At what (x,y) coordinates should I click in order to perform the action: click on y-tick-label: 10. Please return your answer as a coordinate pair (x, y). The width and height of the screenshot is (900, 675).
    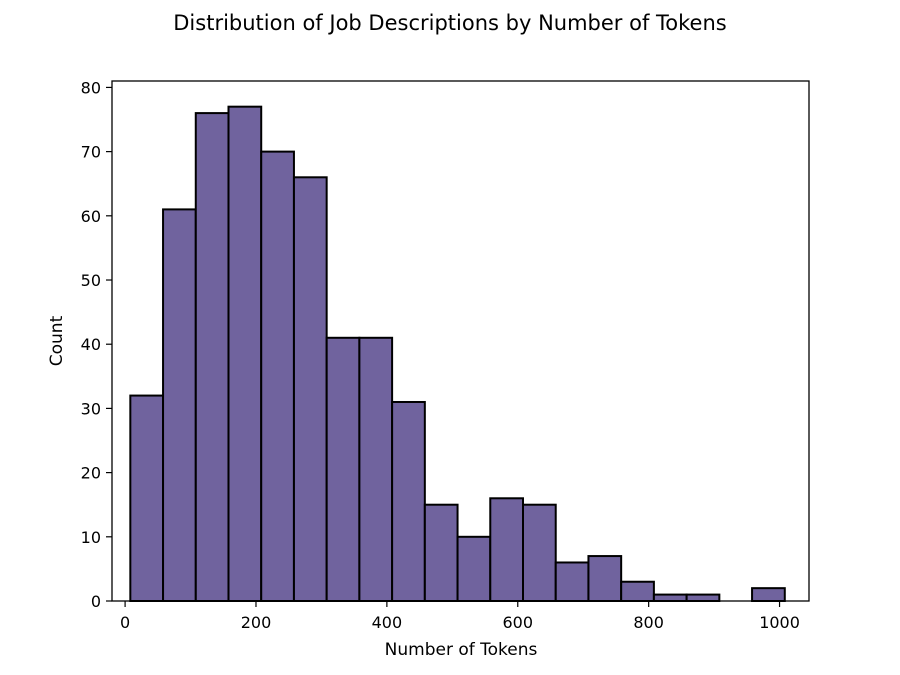
    Looking at the image, I should click on (91, 537).